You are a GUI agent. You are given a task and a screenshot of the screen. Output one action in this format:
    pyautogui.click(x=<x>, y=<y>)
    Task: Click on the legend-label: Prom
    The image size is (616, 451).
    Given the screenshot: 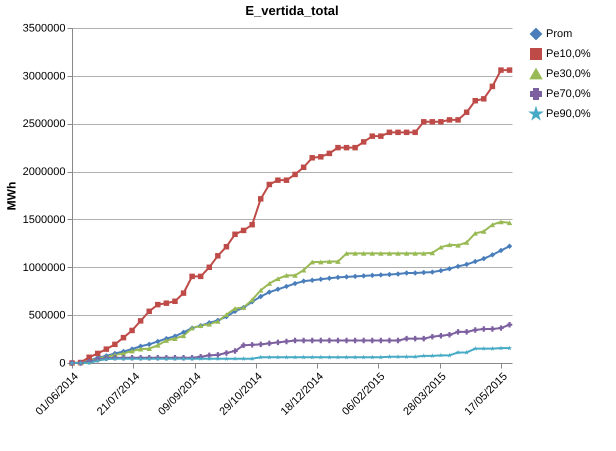 What is the action you would take?
    pyautogui.click(x=559, y=34)
    